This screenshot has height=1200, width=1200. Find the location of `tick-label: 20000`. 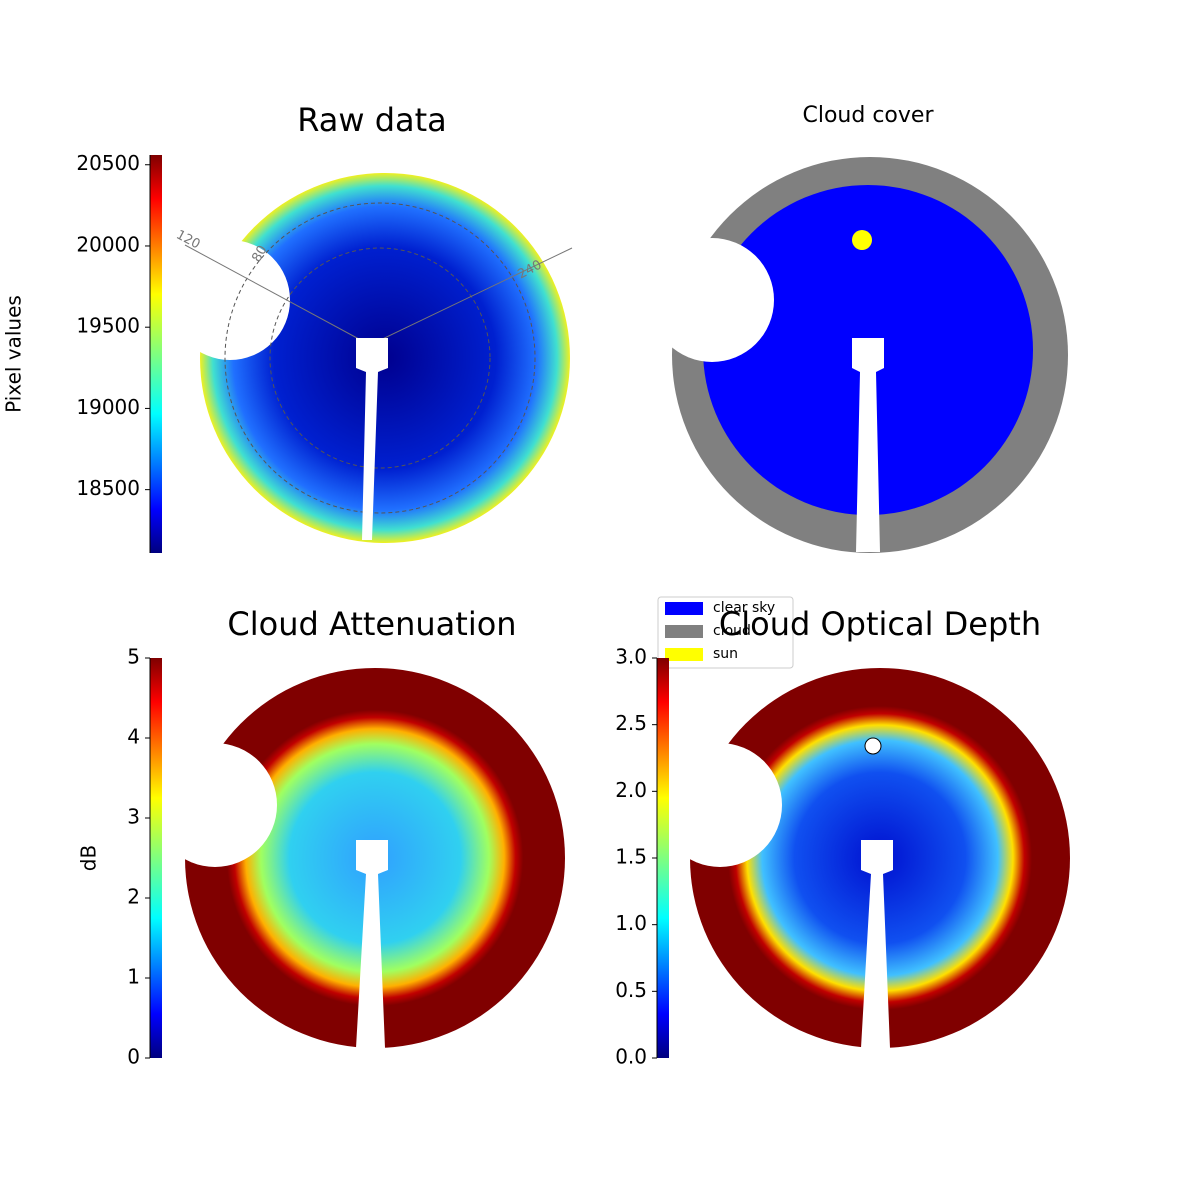

tick-label: 20000 is located at coordinates (108, 244).